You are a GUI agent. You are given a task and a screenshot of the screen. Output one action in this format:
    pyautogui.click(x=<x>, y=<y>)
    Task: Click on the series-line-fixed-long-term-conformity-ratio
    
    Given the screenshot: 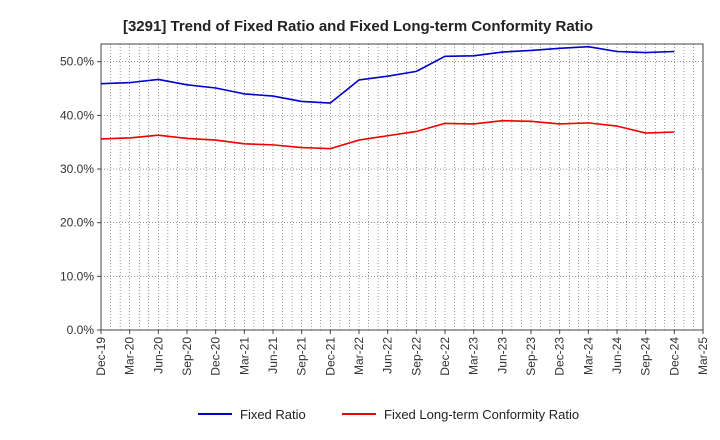 What is the action you would take?
    pyautogui.click(x=387, y=134)
    